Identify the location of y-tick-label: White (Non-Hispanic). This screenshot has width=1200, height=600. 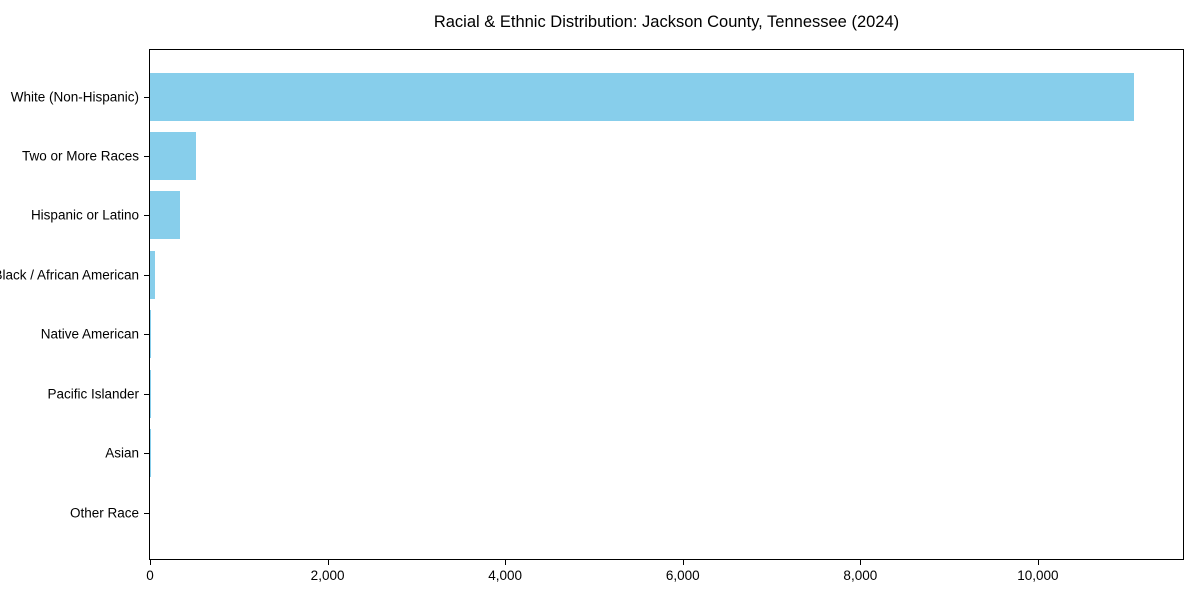
(74, 96).